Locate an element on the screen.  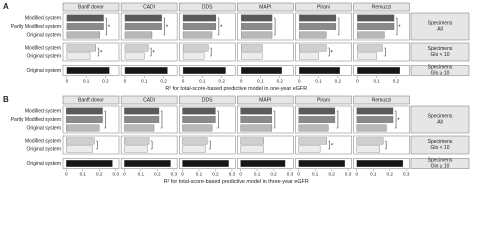
facet-title: Remuzzi is located at coordinates (381, 8).